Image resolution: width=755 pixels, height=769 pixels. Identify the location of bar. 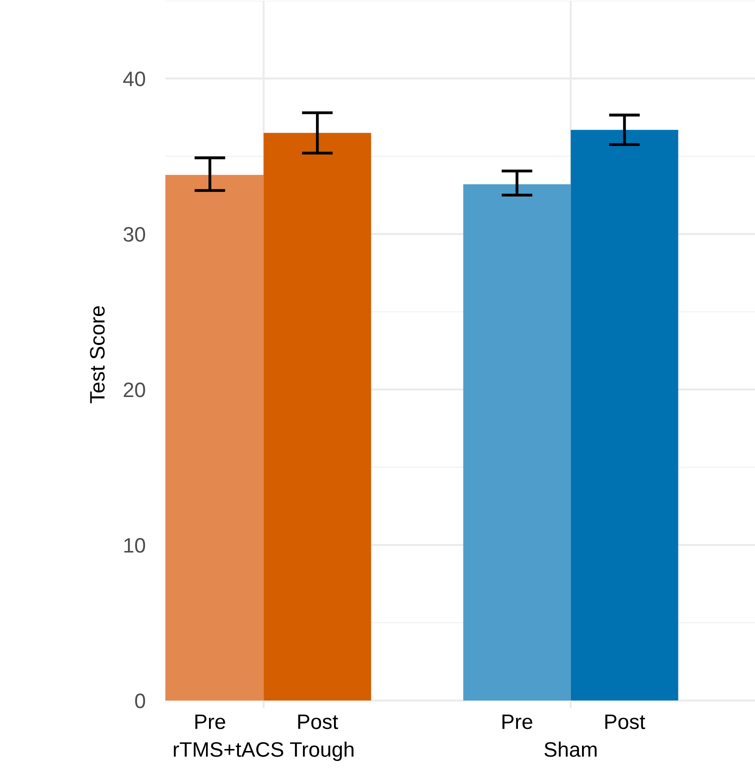
(624, 415).